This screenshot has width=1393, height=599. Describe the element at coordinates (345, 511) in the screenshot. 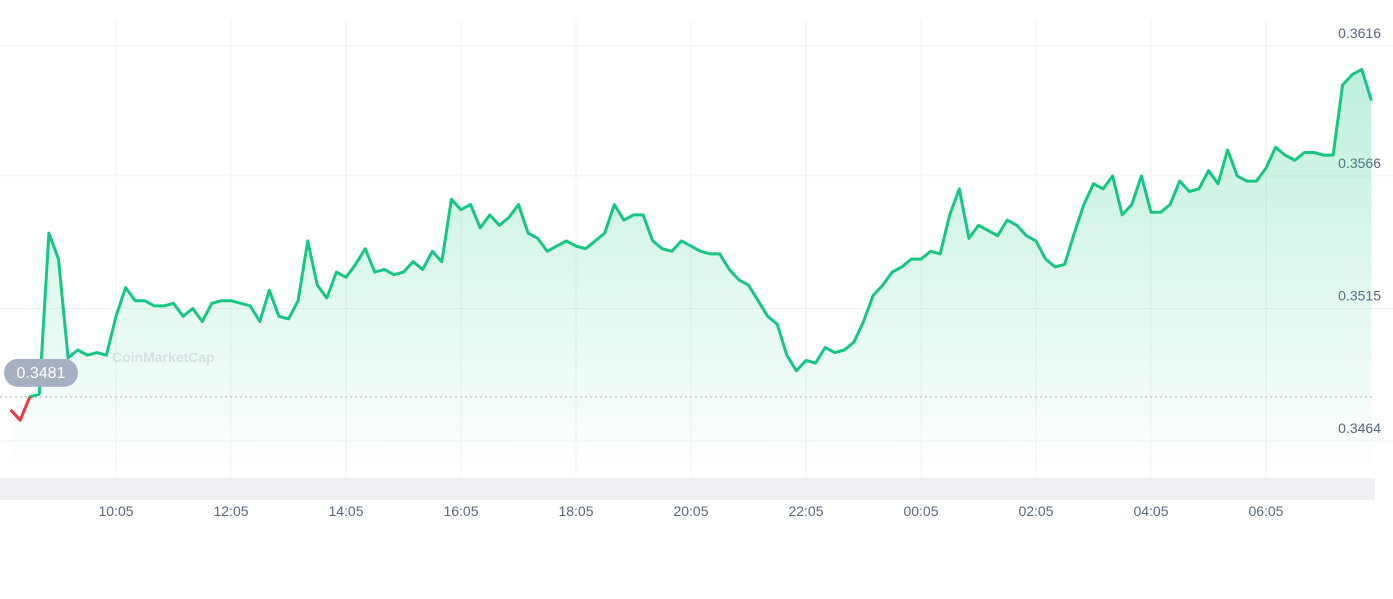

I see `x-tick-label: 14:05` at that location.